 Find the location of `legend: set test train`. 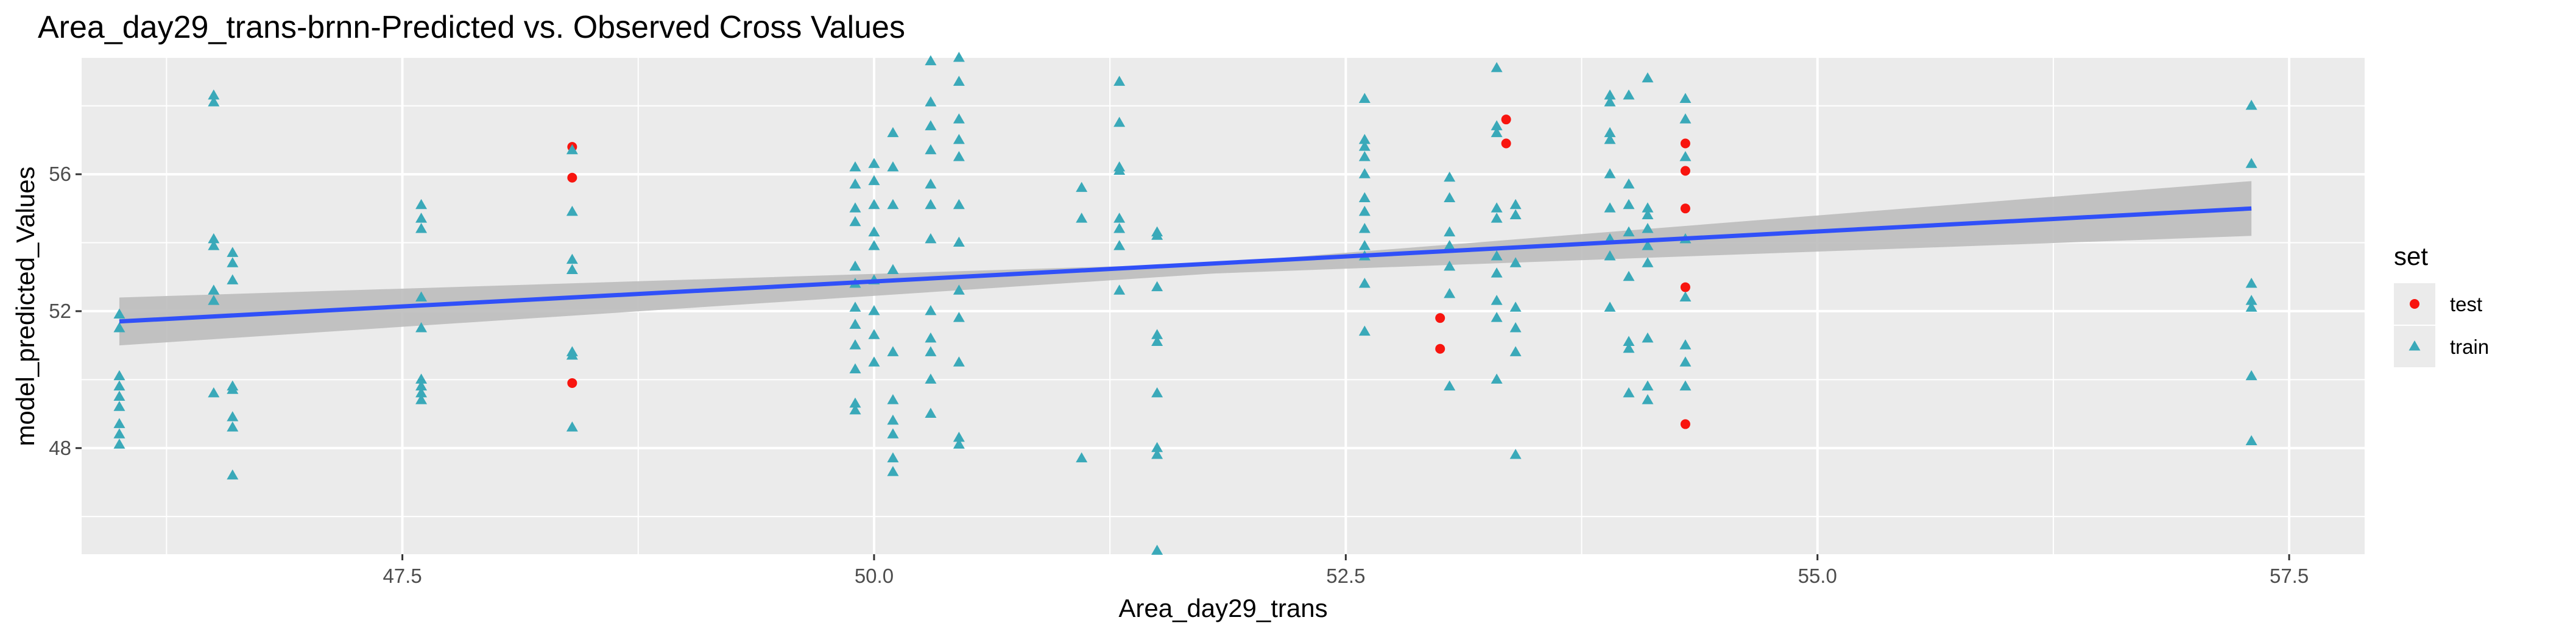

legend: set test train is located at coordinates (2441, 304).